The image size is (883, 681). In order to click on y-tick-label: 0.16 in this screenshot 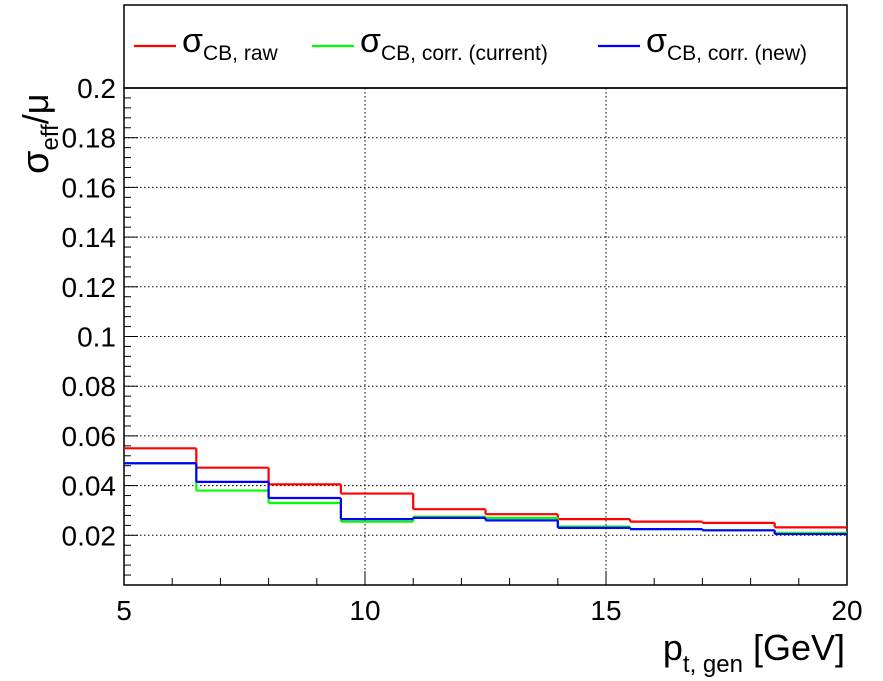, I will do `click(89, 187)`.